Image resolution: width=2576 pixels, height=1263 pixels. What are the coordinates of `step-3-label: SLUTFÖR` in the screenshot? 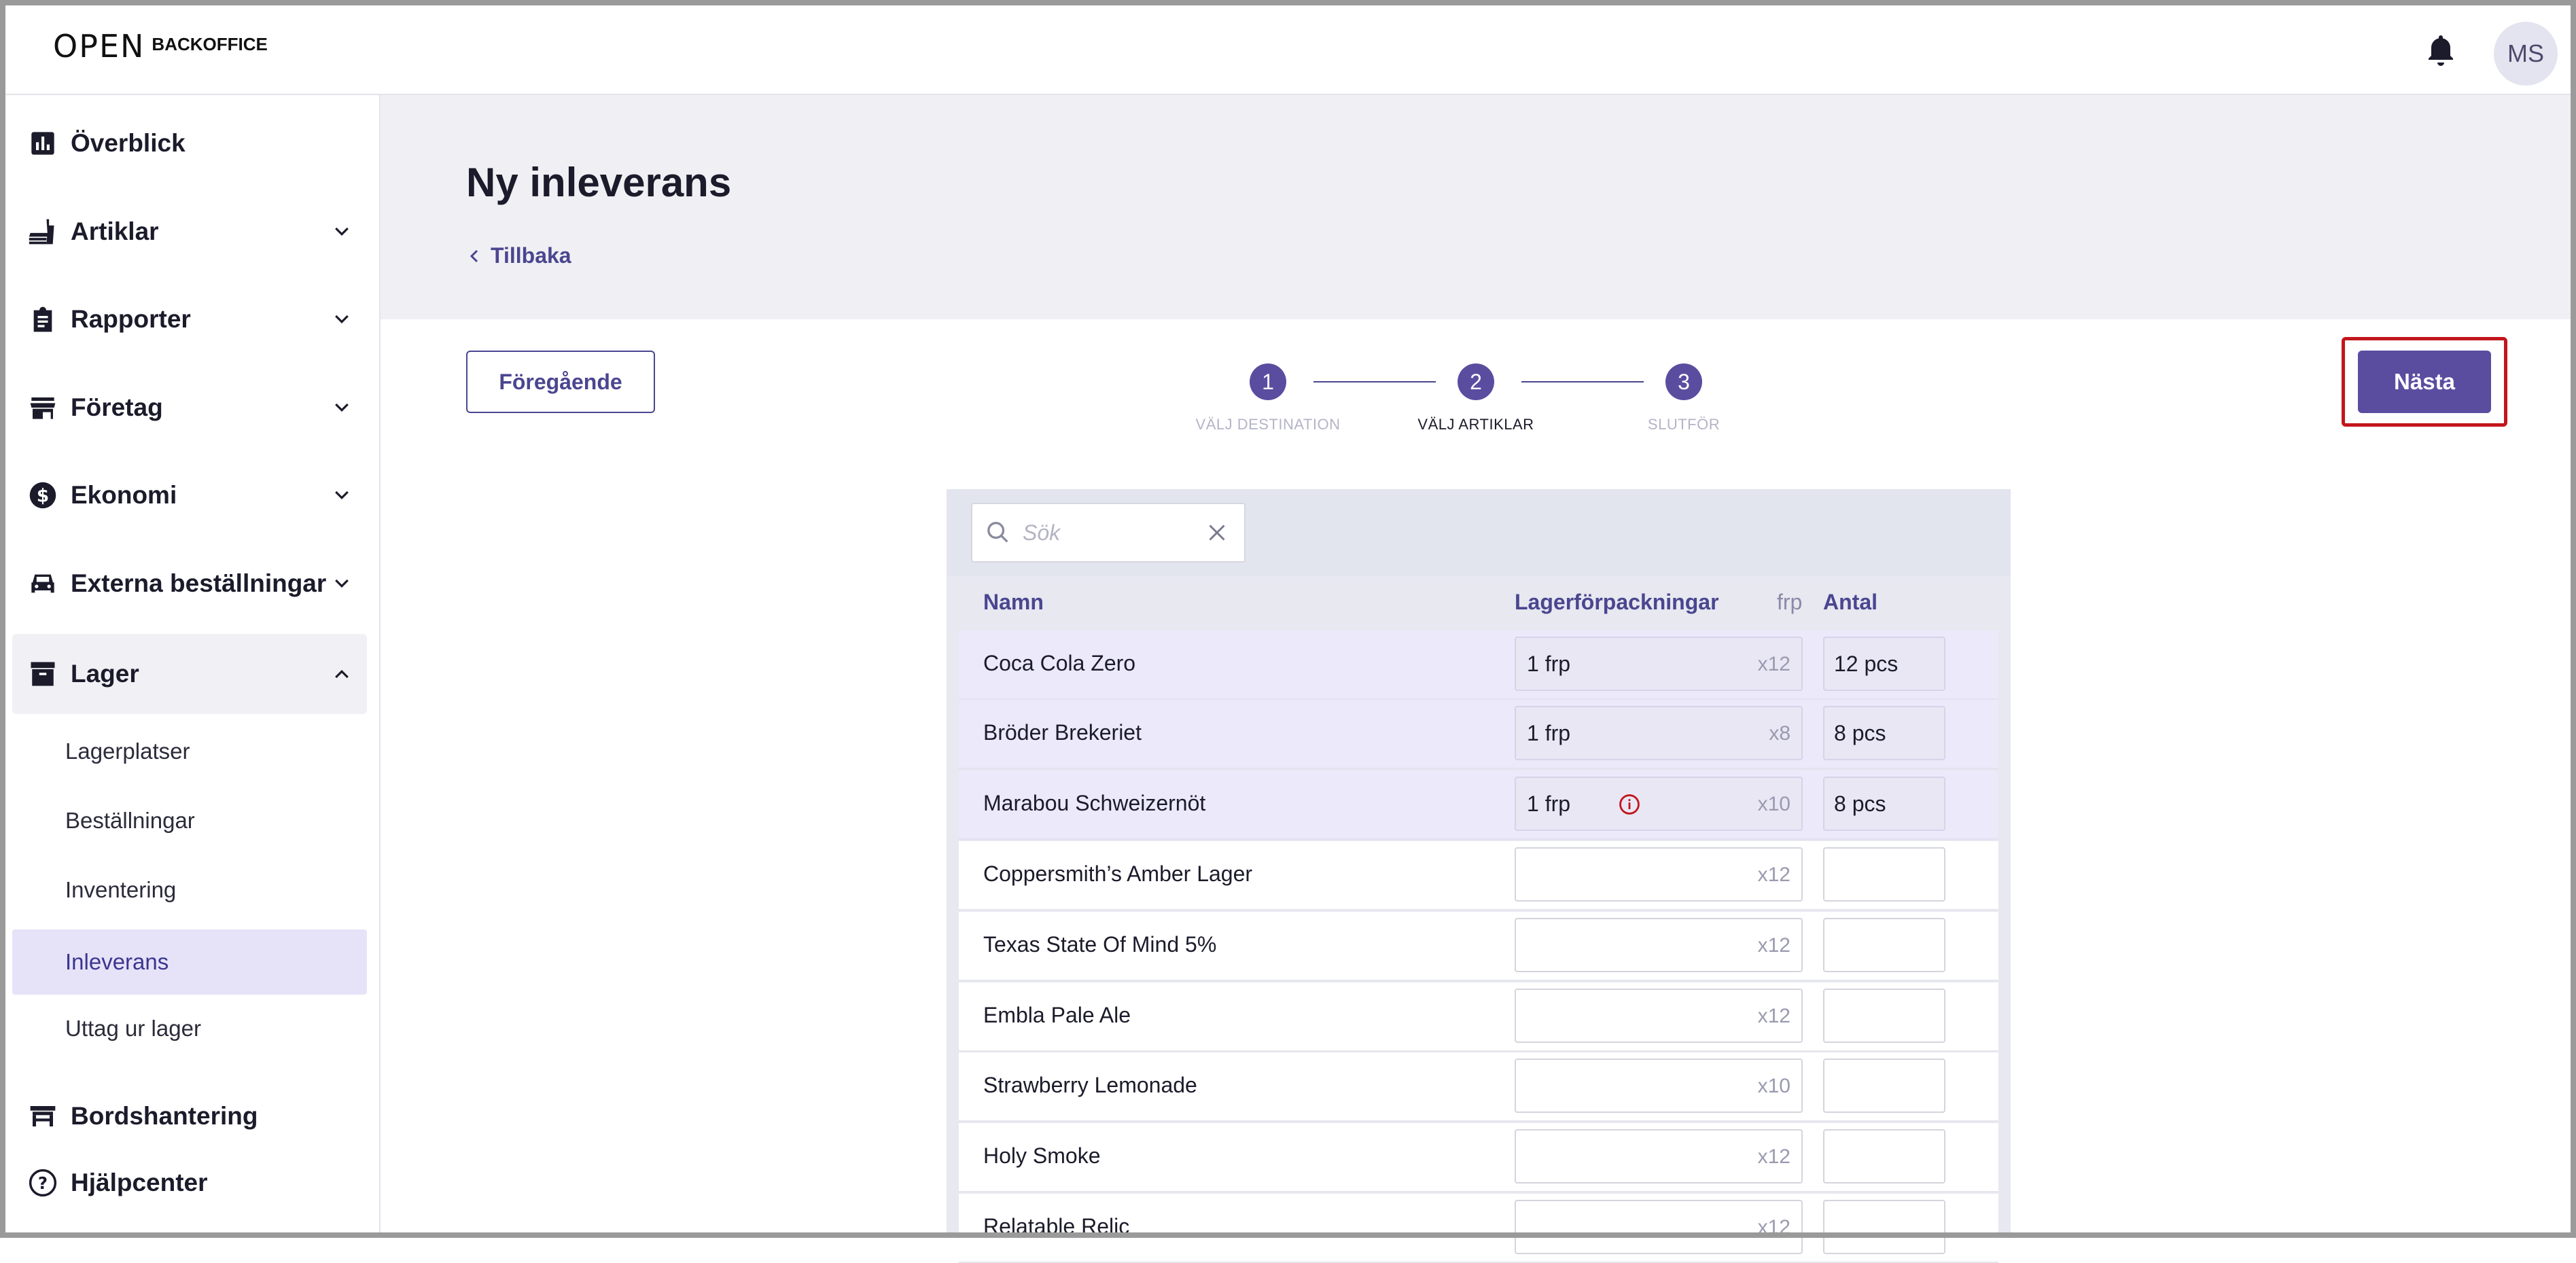 It's located at (1684, 424).